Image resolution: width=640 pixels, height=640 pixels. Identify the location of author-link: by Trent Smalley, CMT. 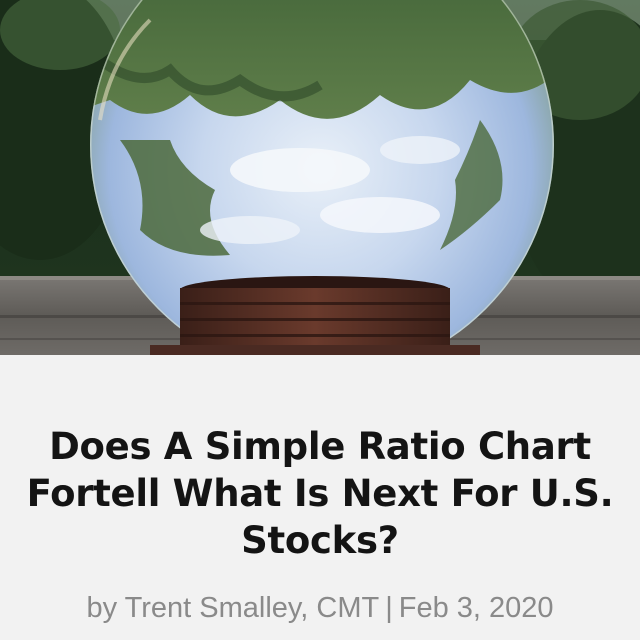
(233, 608).